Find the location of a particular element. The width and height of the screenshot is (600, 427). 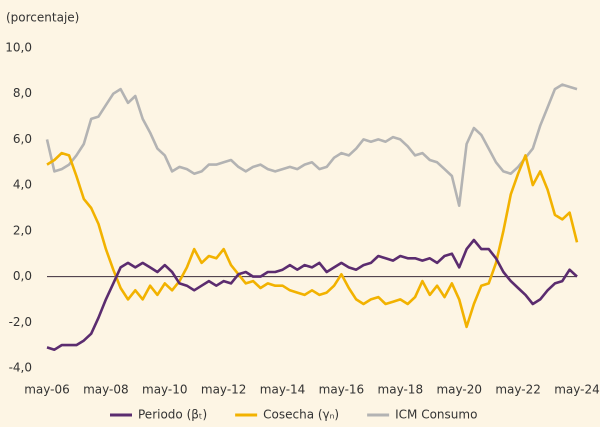

x-tick-label: may-12 is located at coordinates (224, 390).